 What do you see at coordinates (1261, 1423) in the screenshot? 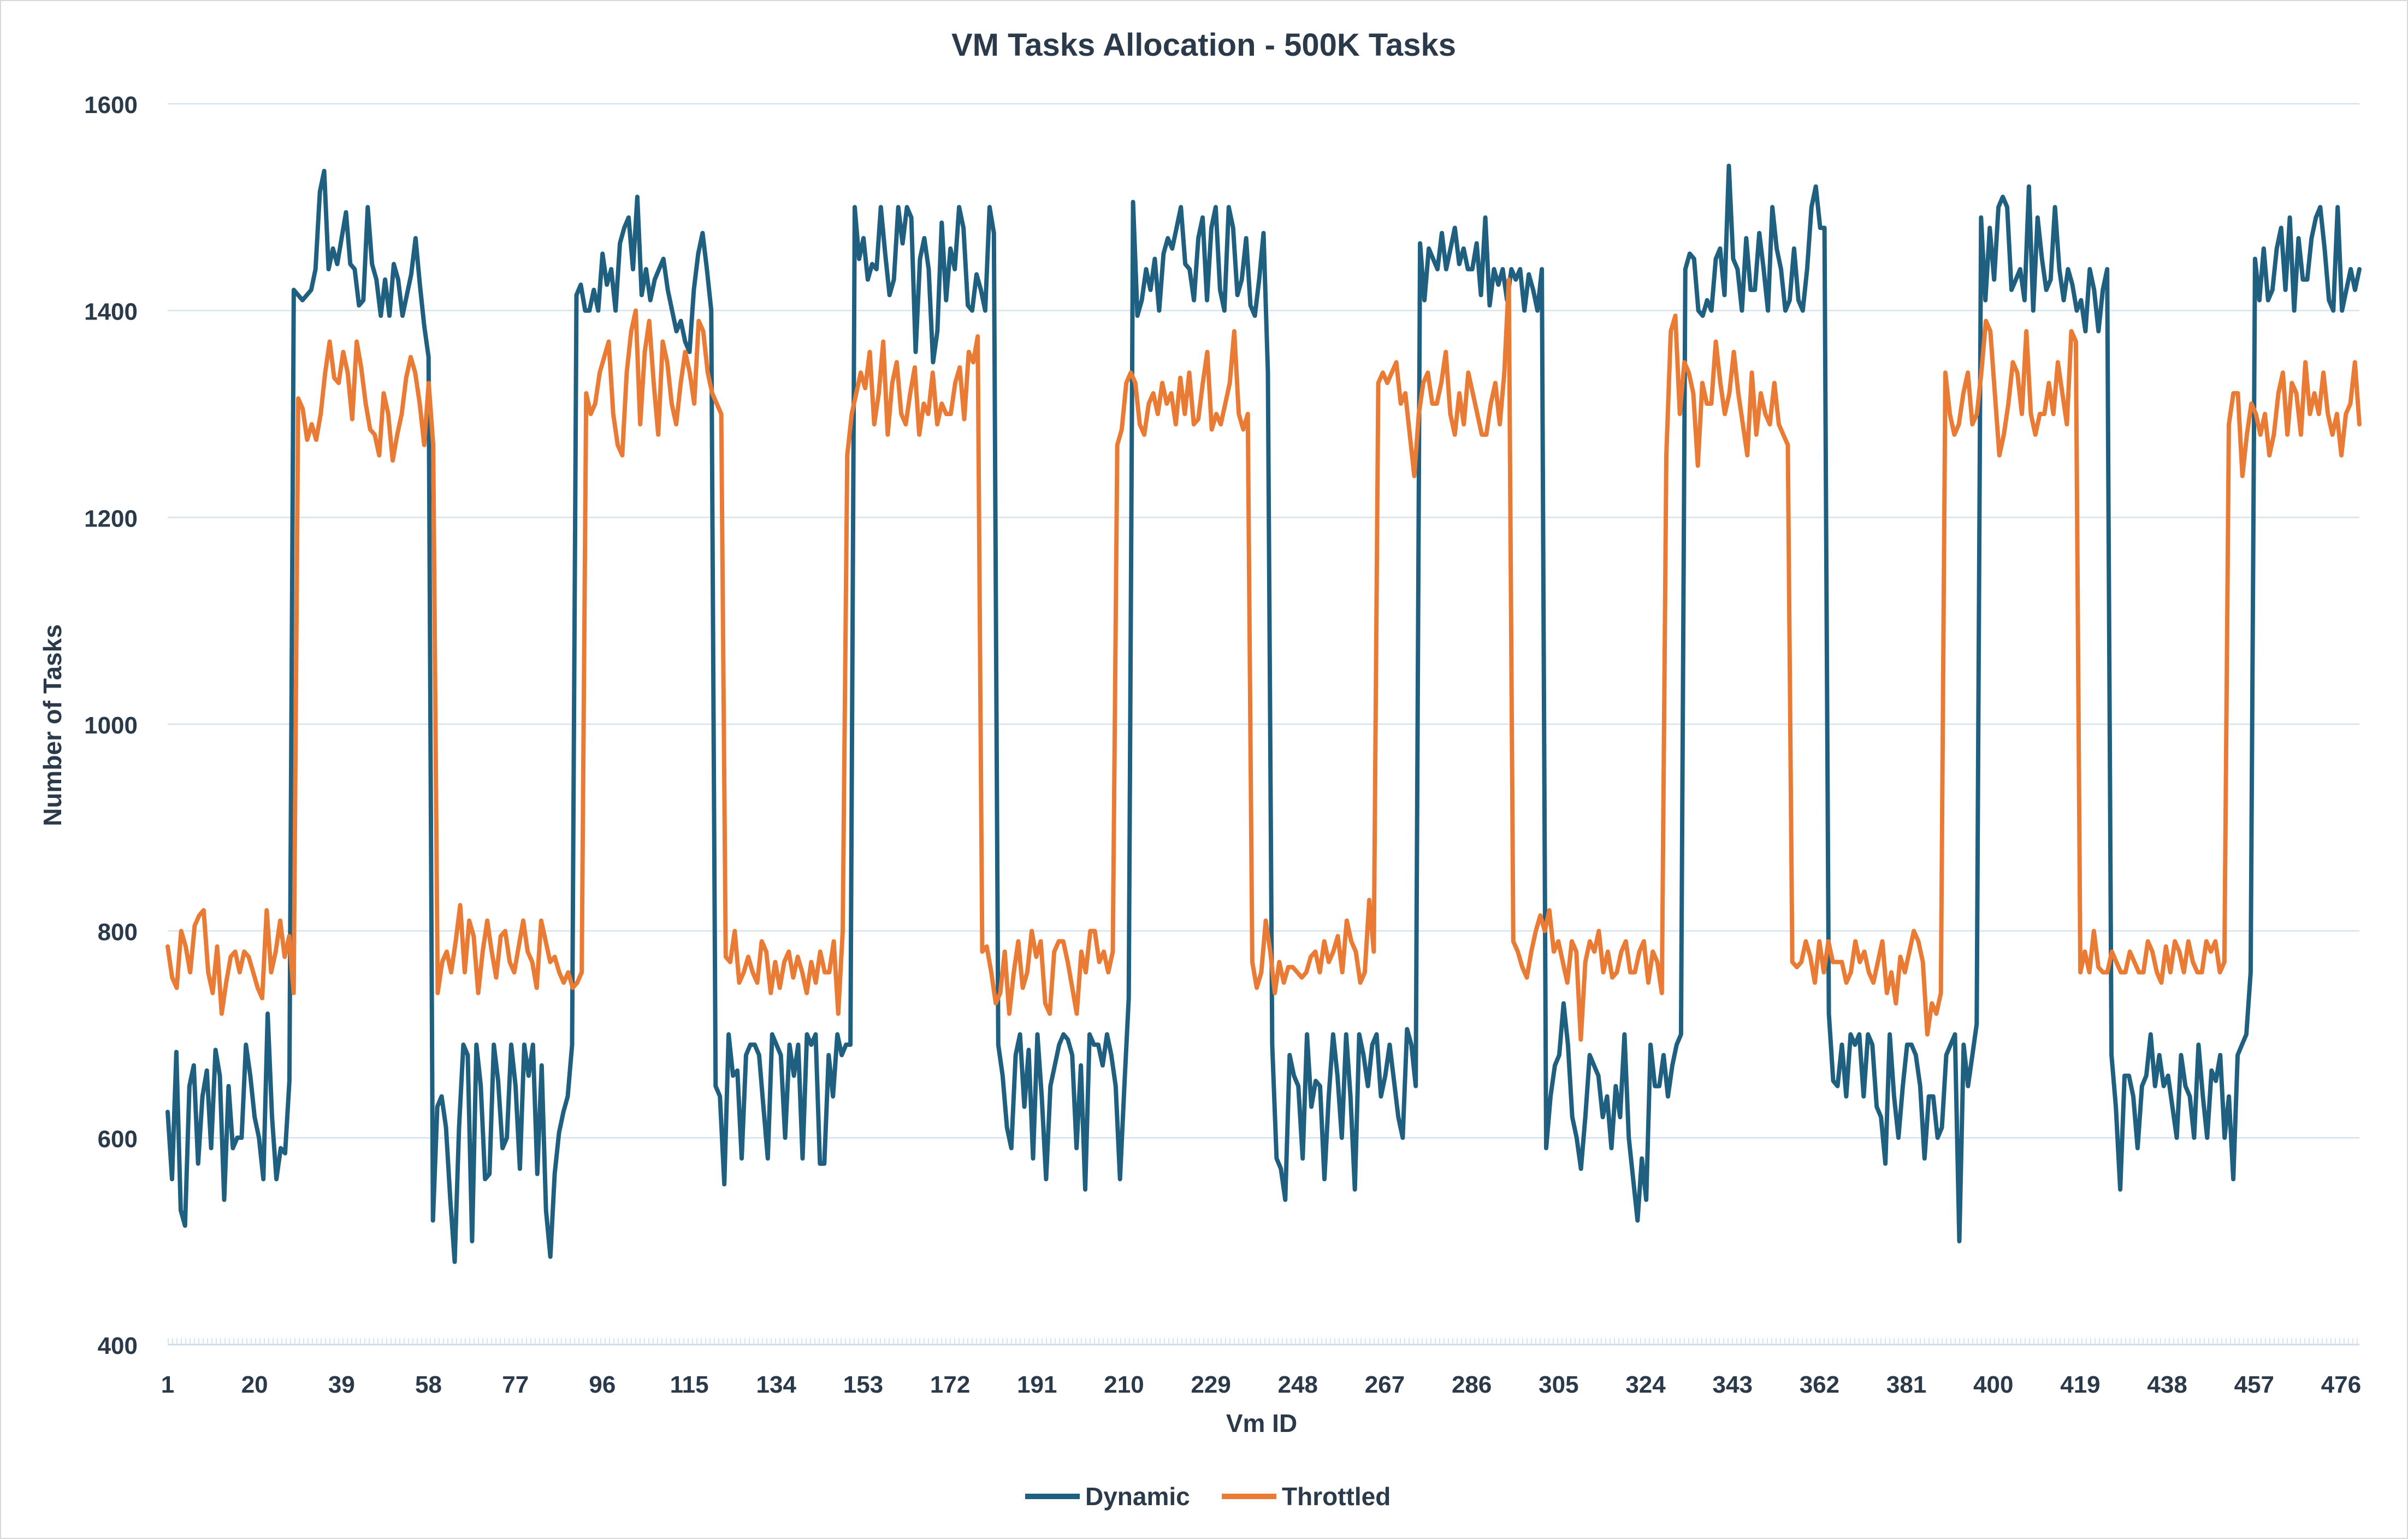
I see `x-axis-title: Vm ID` at bounding box center [1261, 1423].